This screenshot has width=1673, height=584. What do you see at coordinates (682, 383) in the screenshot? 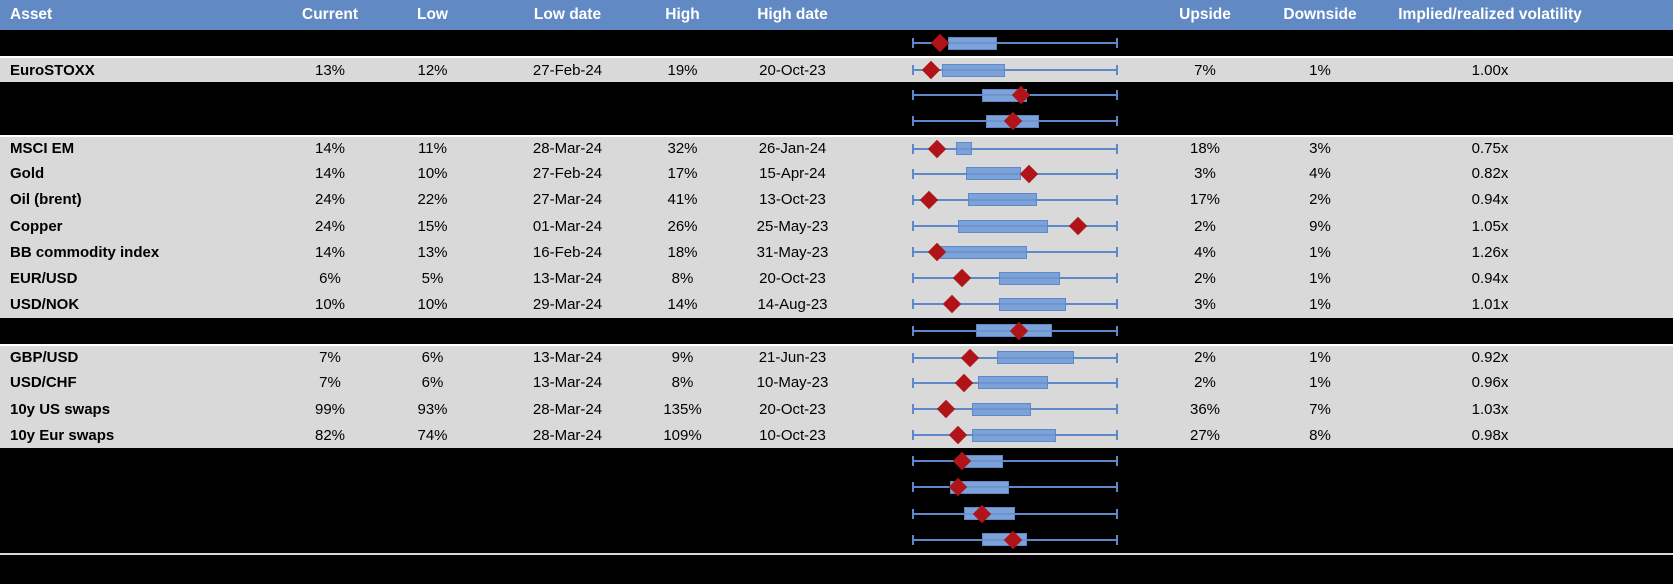
I see `cell-high: 8%` at bounding box center [682, 383].